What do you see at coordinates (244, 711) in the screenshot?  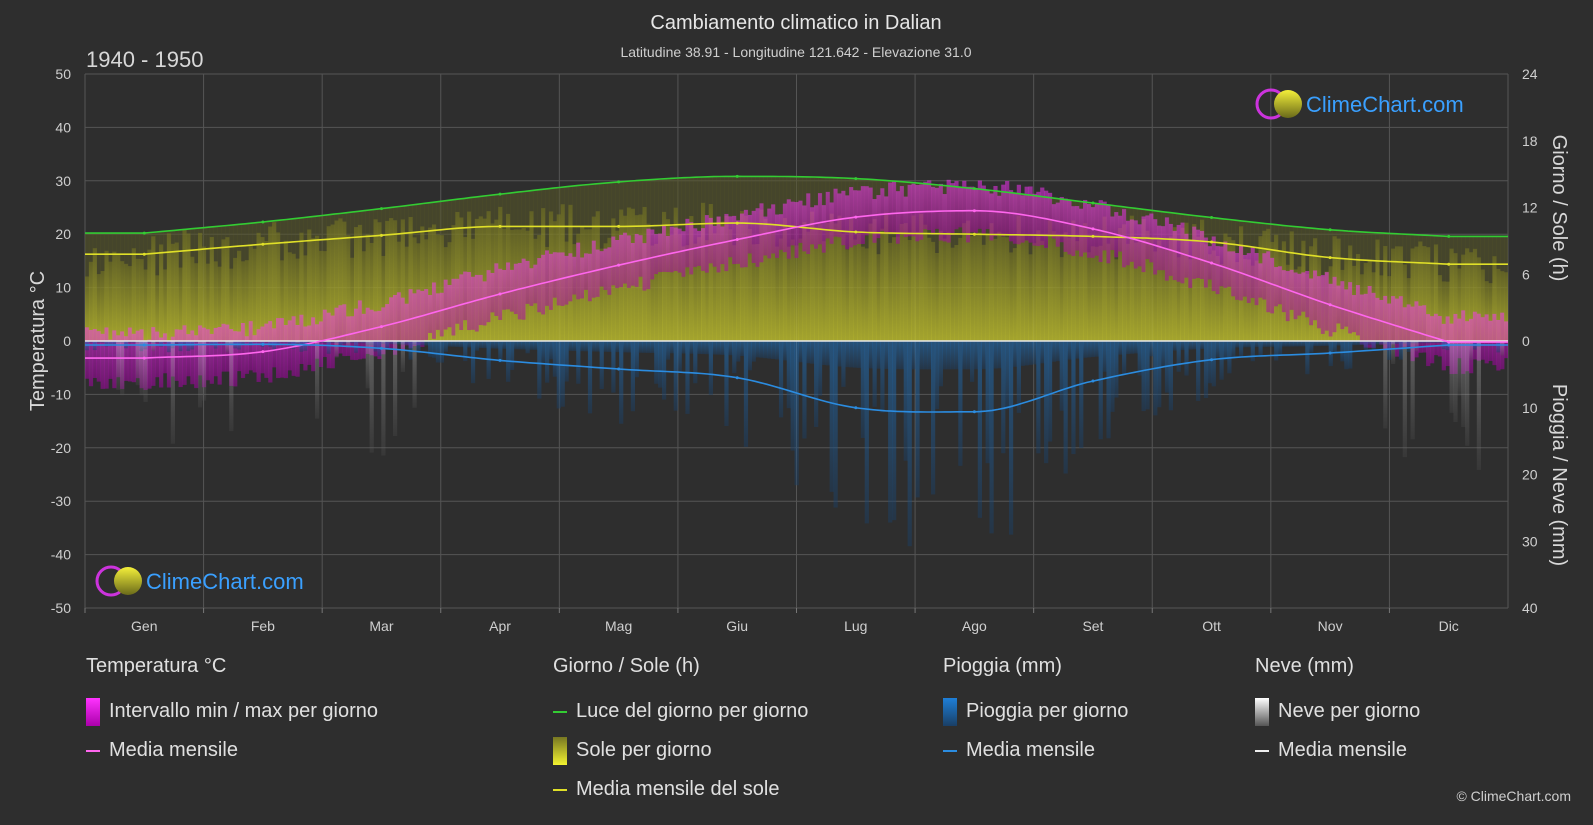 I see `legend-label: Intervallo min / max per giorno` at bounding box center [244, 711].